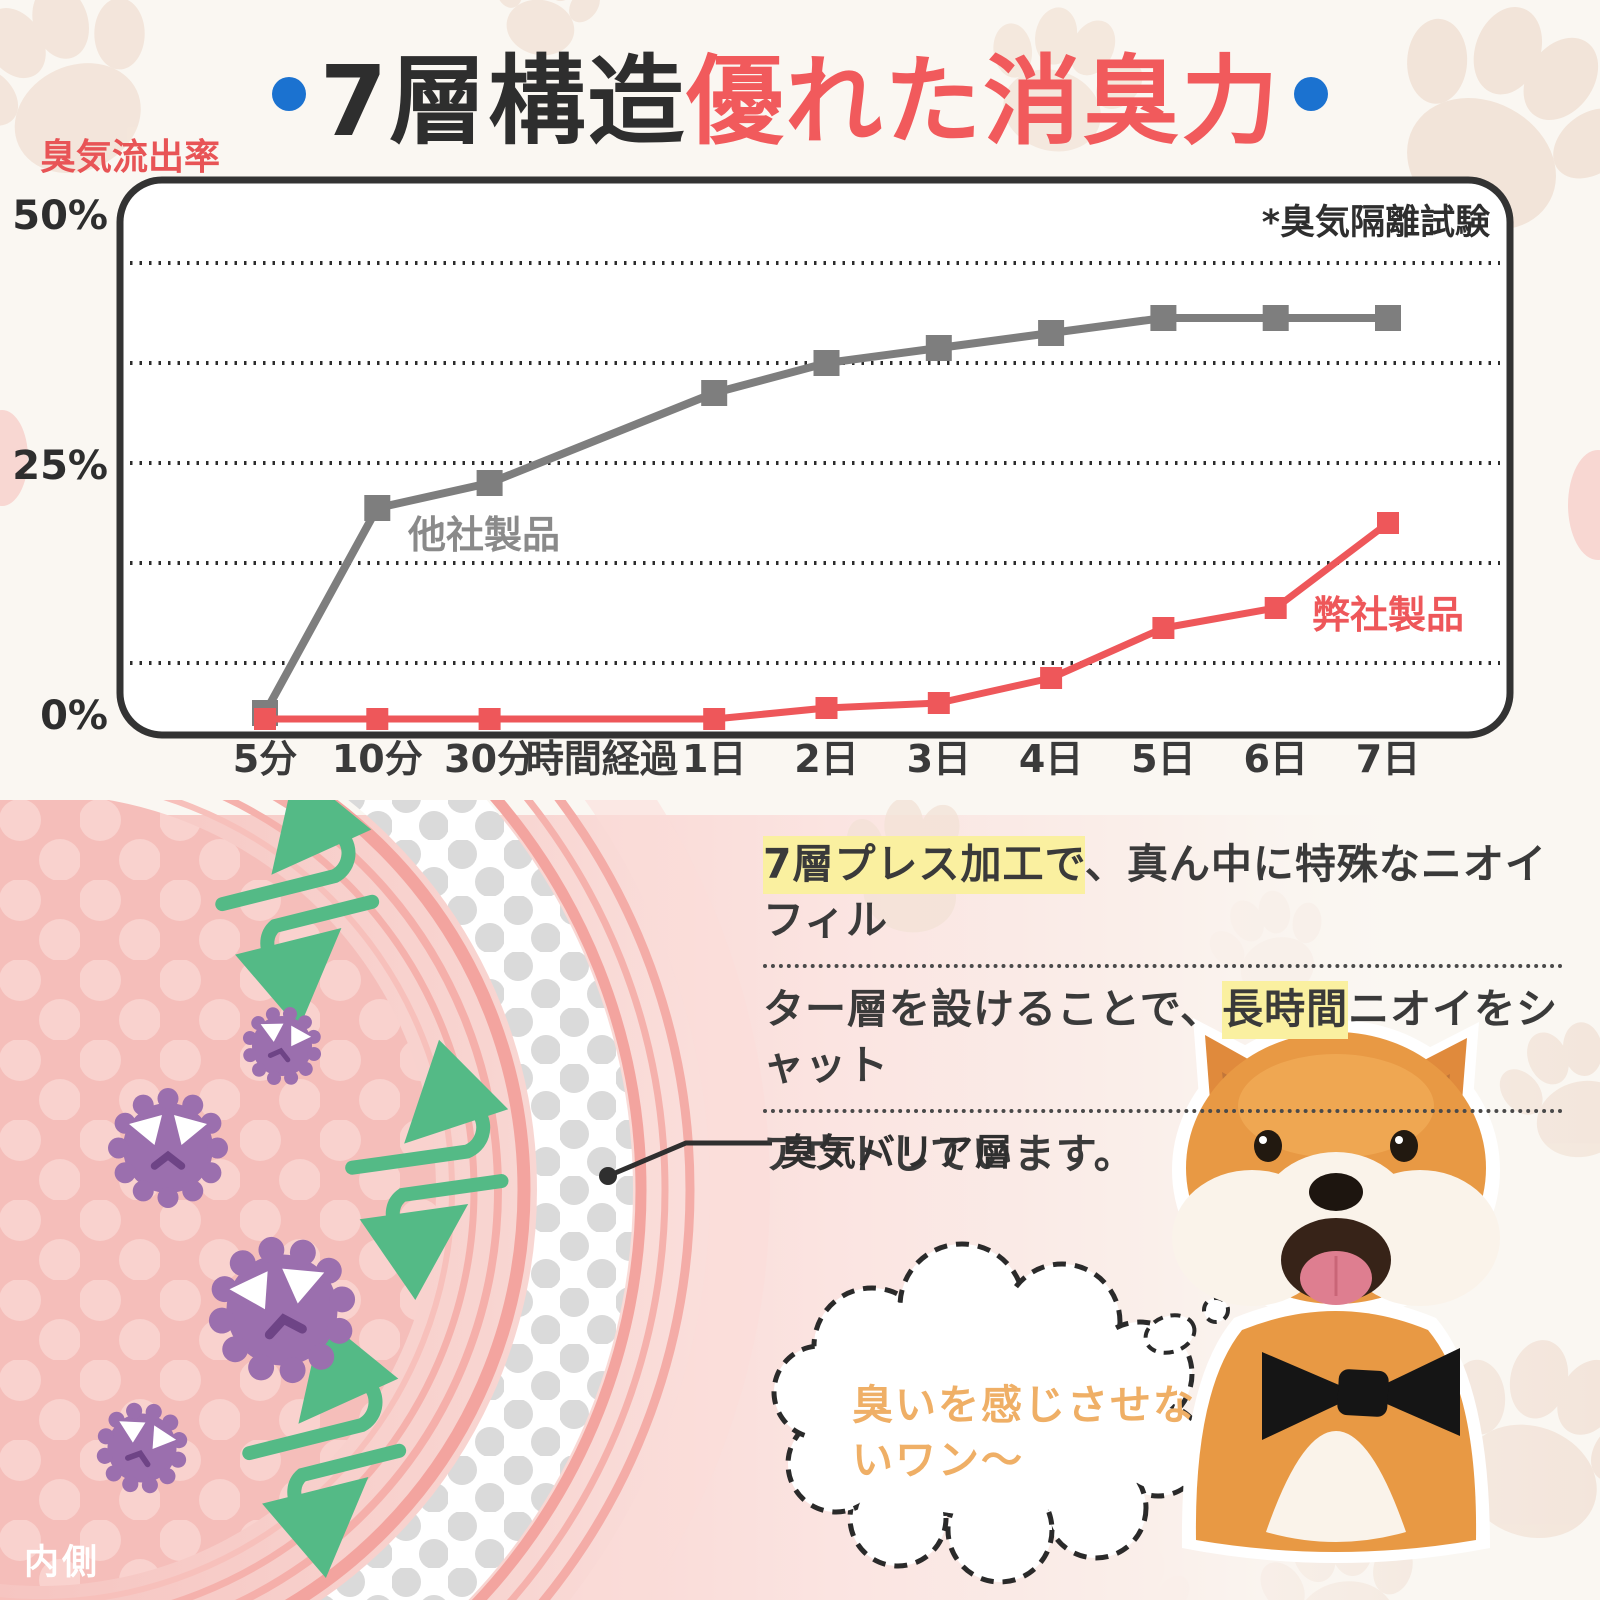 The image size is (1600, 1600). Describe the element at coordinates (74, 716) in the screenshot. I see `y-tick-label: 0%` at that location.